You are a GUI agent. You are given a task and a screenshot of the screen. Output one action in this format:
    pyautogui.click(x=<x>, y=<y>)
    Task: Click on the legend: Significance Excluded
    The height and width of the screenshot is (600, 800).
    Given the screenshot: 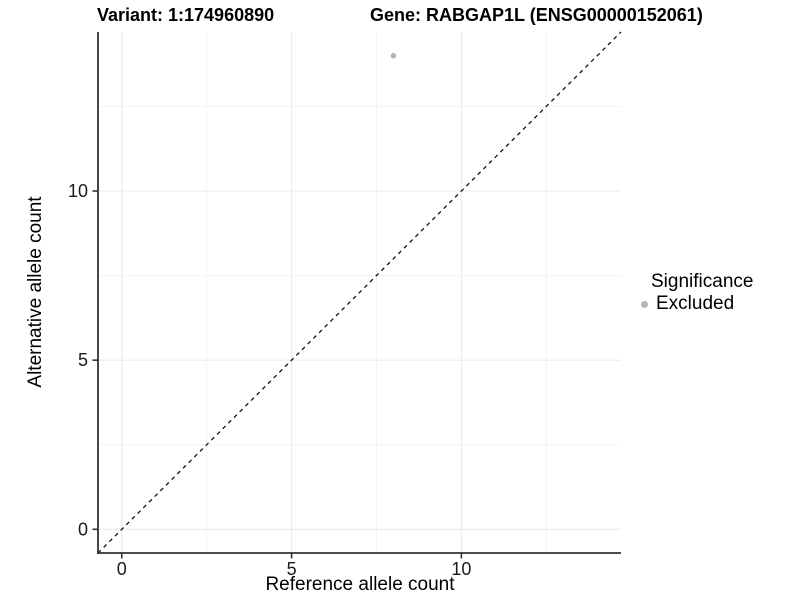 What is the action you would take?
    pyautogui.click(x=697, y=293)
    